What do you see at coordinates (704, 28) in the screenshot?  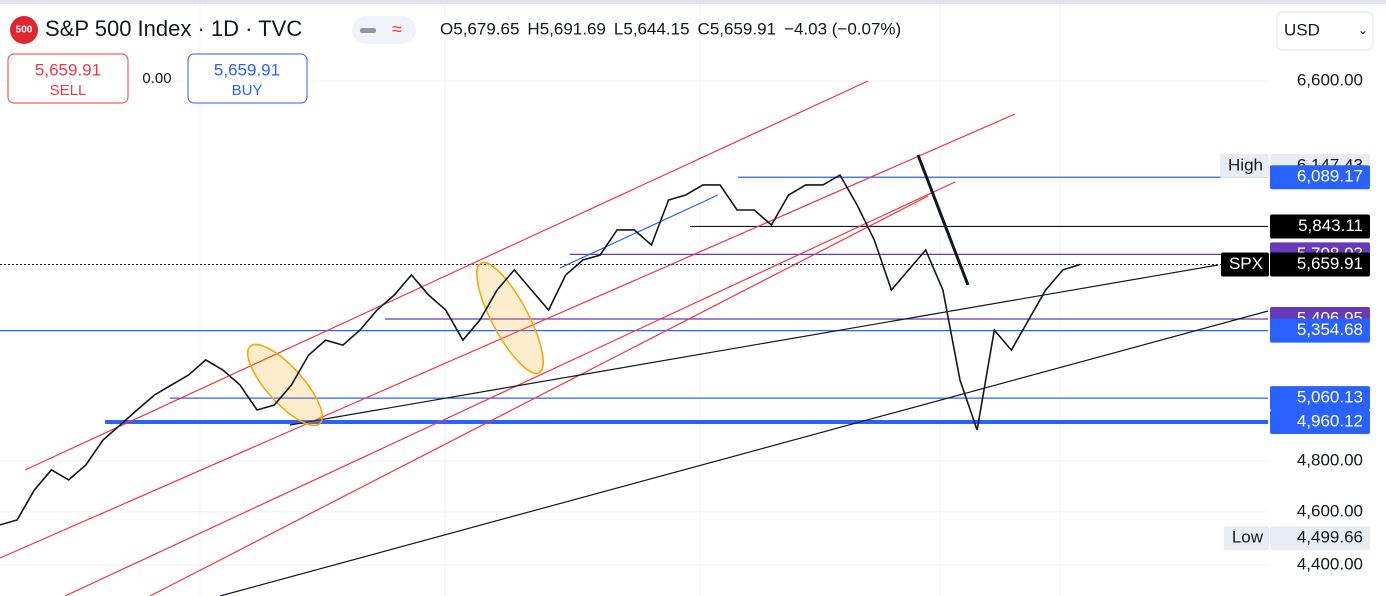 I see `ohlc-key: C` at bounding box center [704, 28].